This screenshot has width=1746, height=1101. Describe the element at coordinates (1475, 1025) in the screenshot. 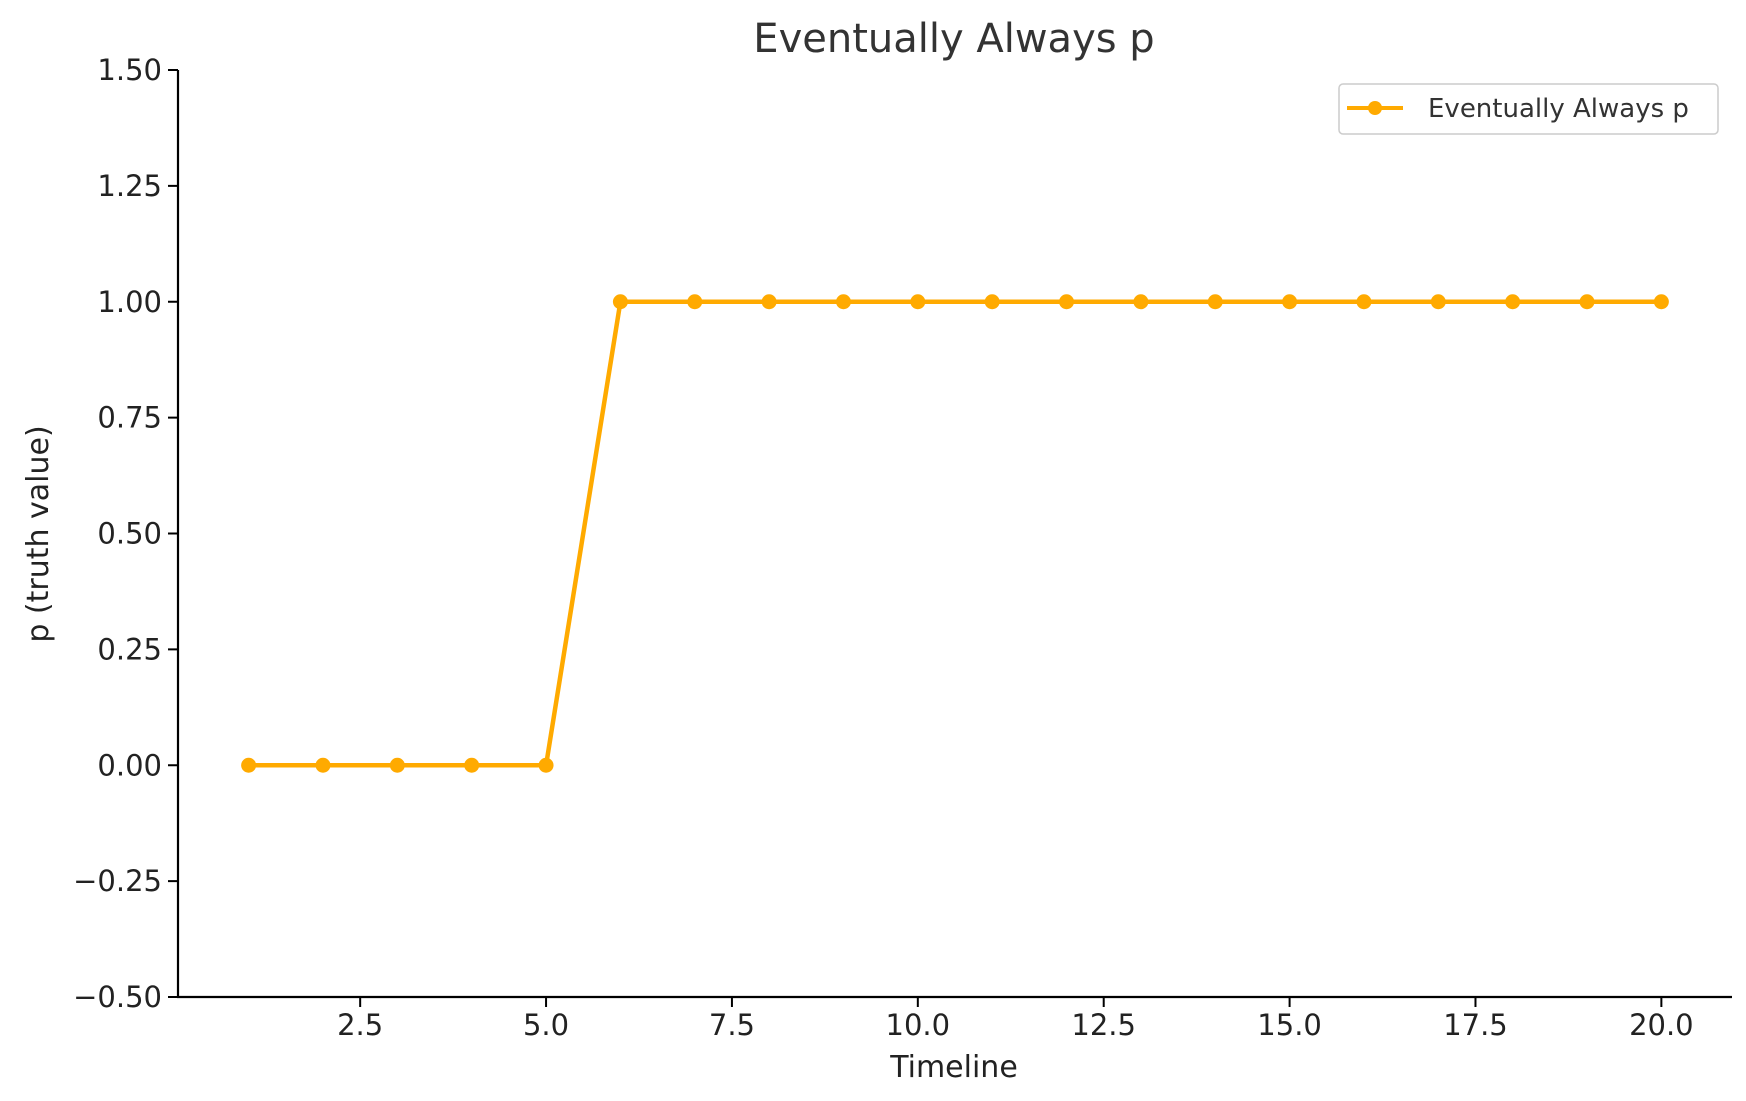

I see `x-tick-label: 17.5` at that location.